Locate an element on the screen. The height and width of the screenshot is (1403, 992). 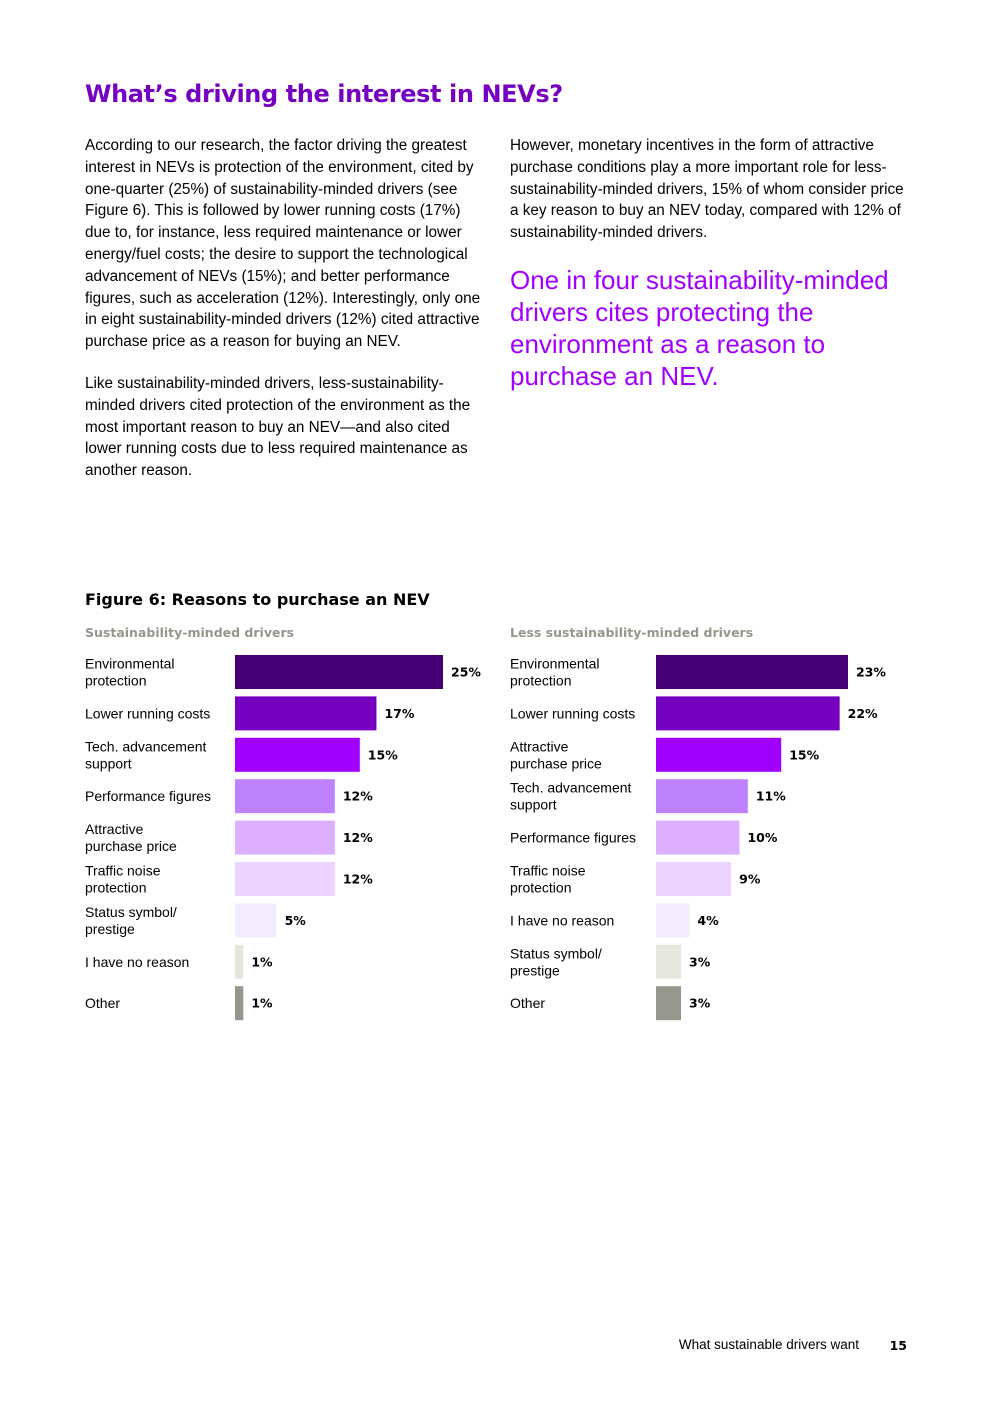
value-label: 4% is located at coordinates (708, 920).